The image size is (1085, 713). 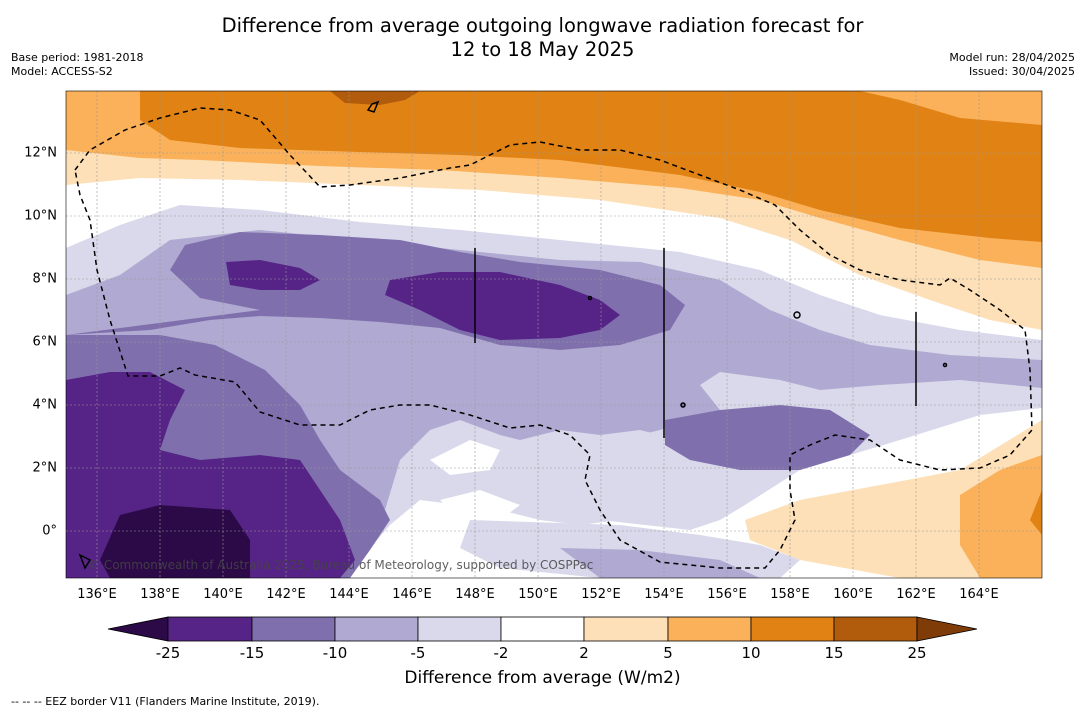 What do you see at coordinates (584, 653) in the screenshot?
I see `colorbar-tick: 2` at bounding box center [584, 653].